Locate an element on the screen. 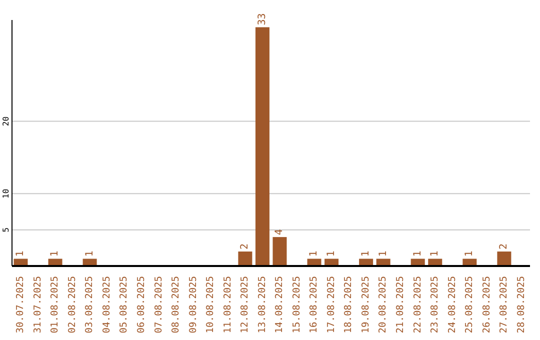 The width and height of the screenshot is (540, 340). x-tick-label: 08.08.2025 is located at coordinates (176, 305).